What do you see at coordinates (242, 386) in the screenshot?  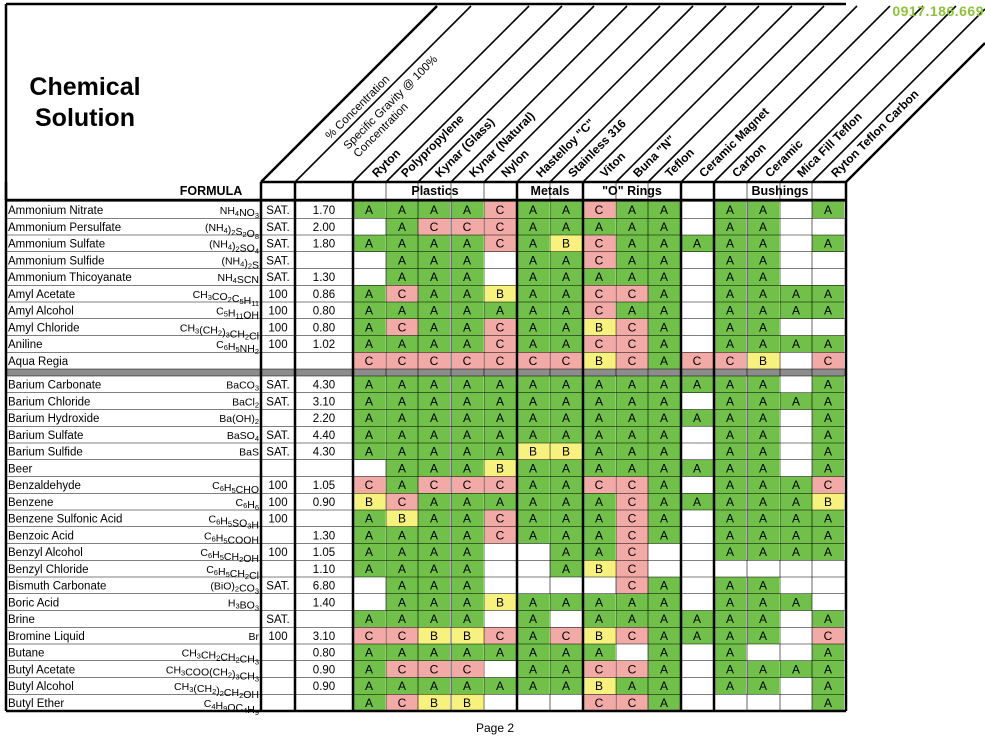 I see `chemical-formula: BaCO3` at bounding box center [242, 386].